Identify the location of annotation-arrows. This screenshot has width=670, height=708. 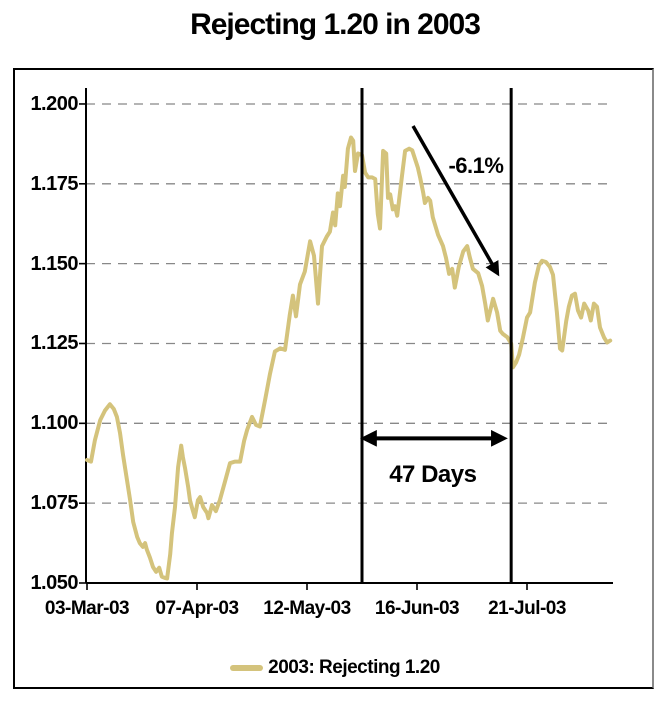
(434, 286).